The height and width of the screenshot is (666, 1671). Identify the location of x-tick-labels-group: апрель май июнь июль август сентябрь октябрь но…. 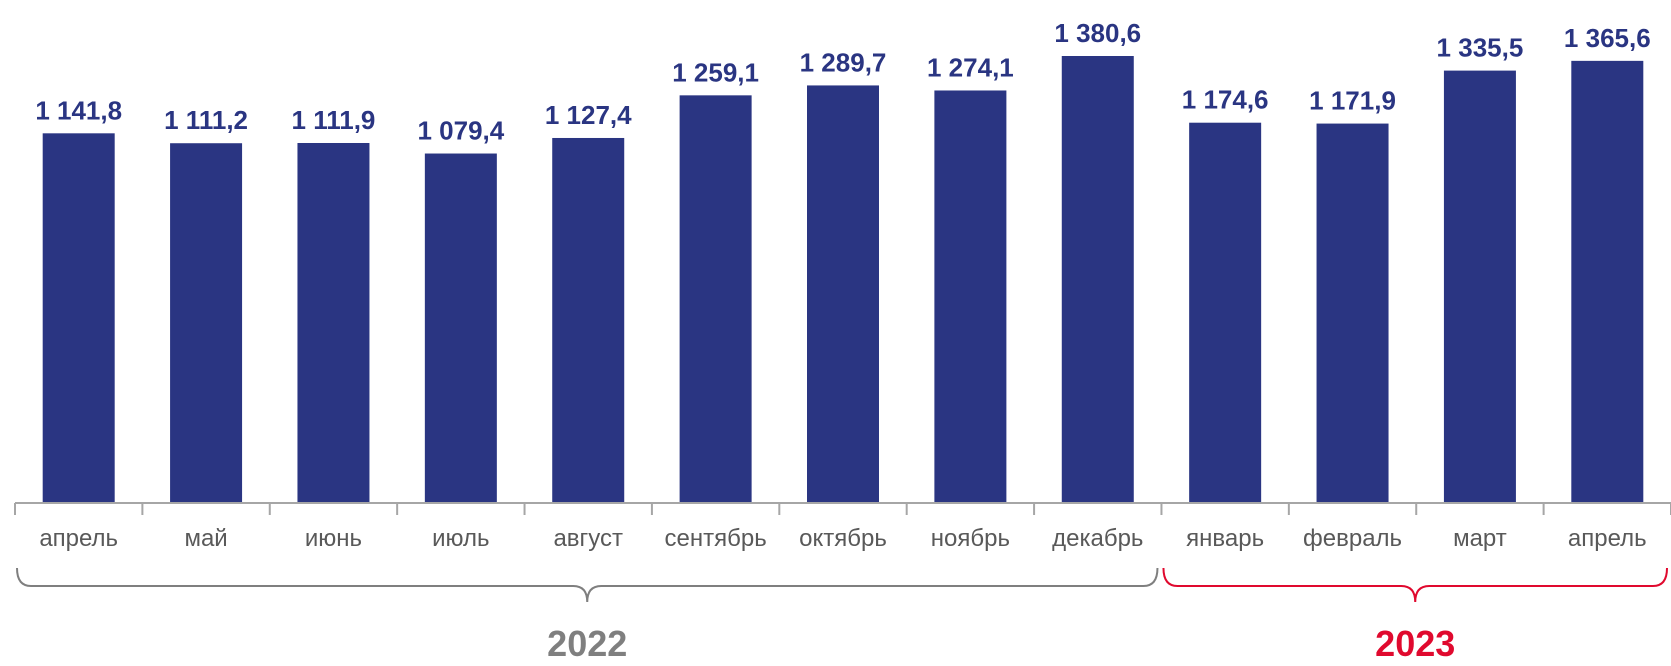
(842, 538).